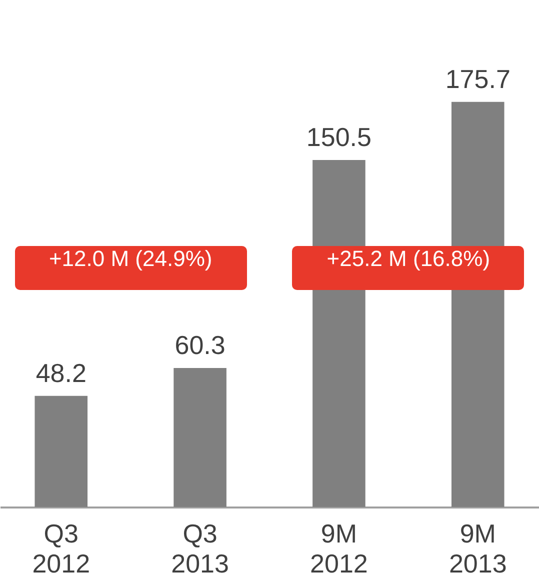  What do you see at coordinates (200, 345) in the screenshot?
I see `data-label: 60.3` at bounding box center [200, 345].